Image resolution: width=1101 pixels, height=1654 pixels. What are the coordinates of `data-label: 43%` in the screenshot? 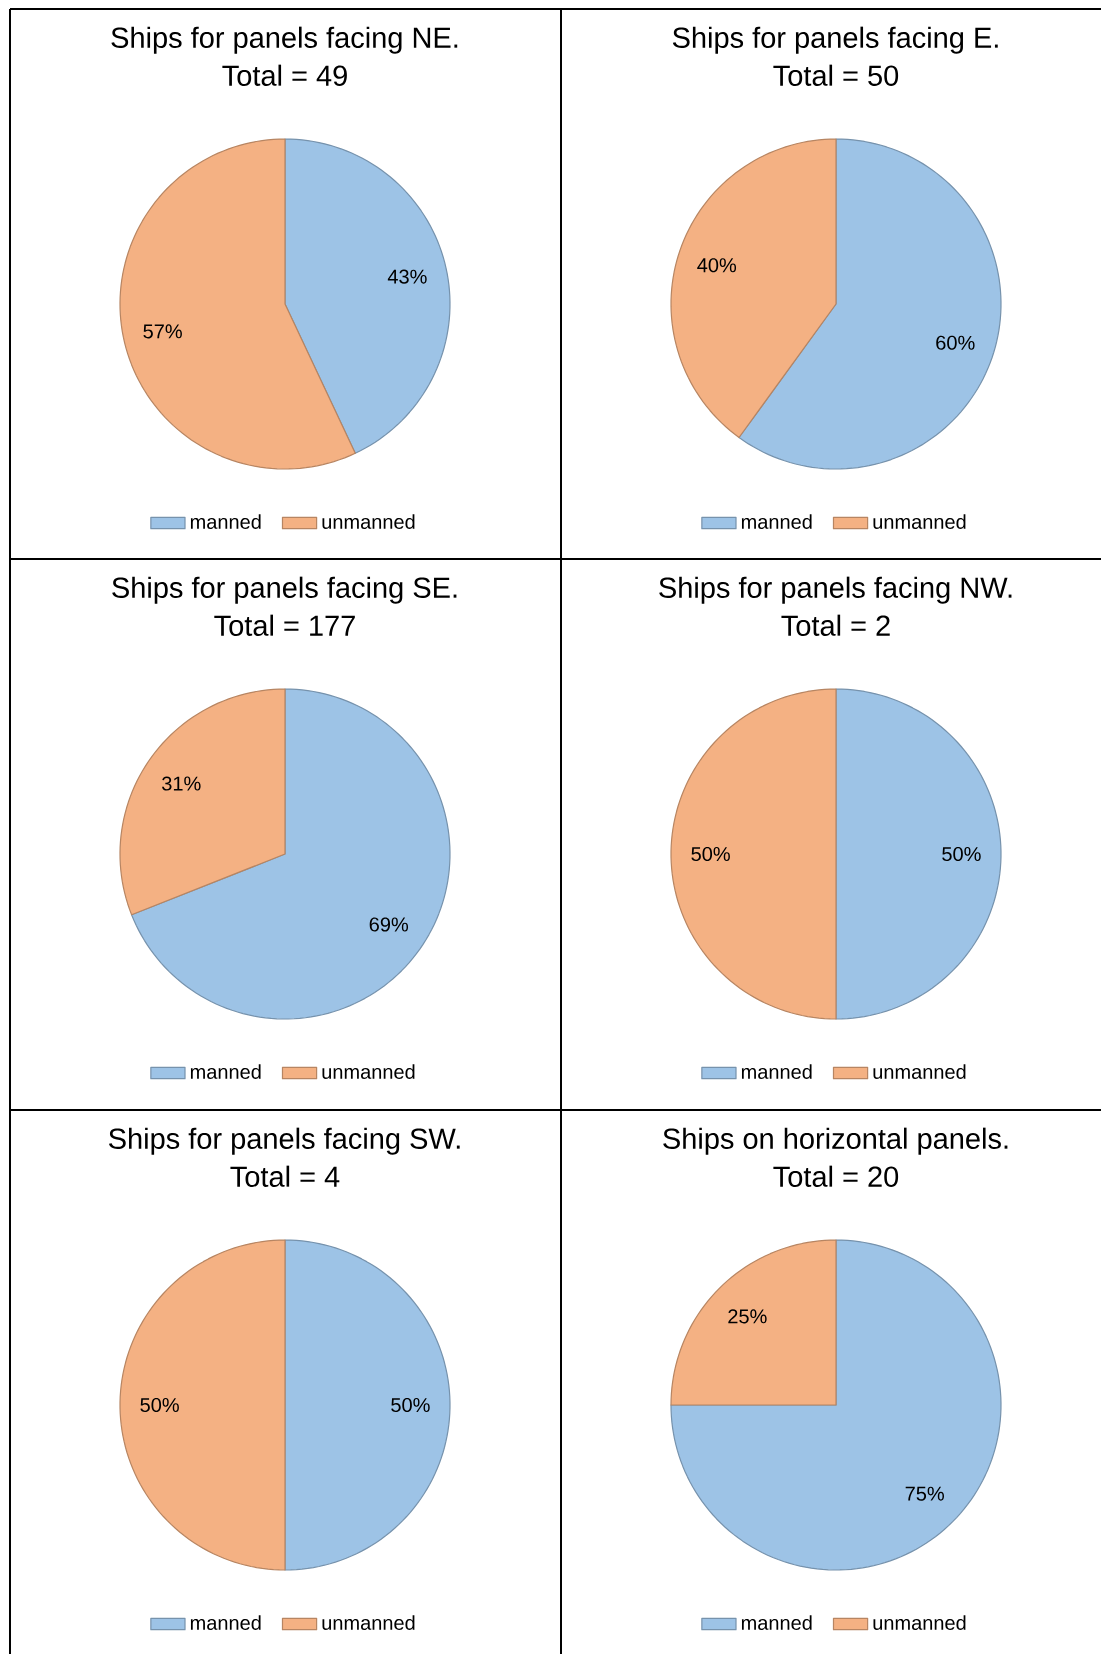 It's located at (407, 276).